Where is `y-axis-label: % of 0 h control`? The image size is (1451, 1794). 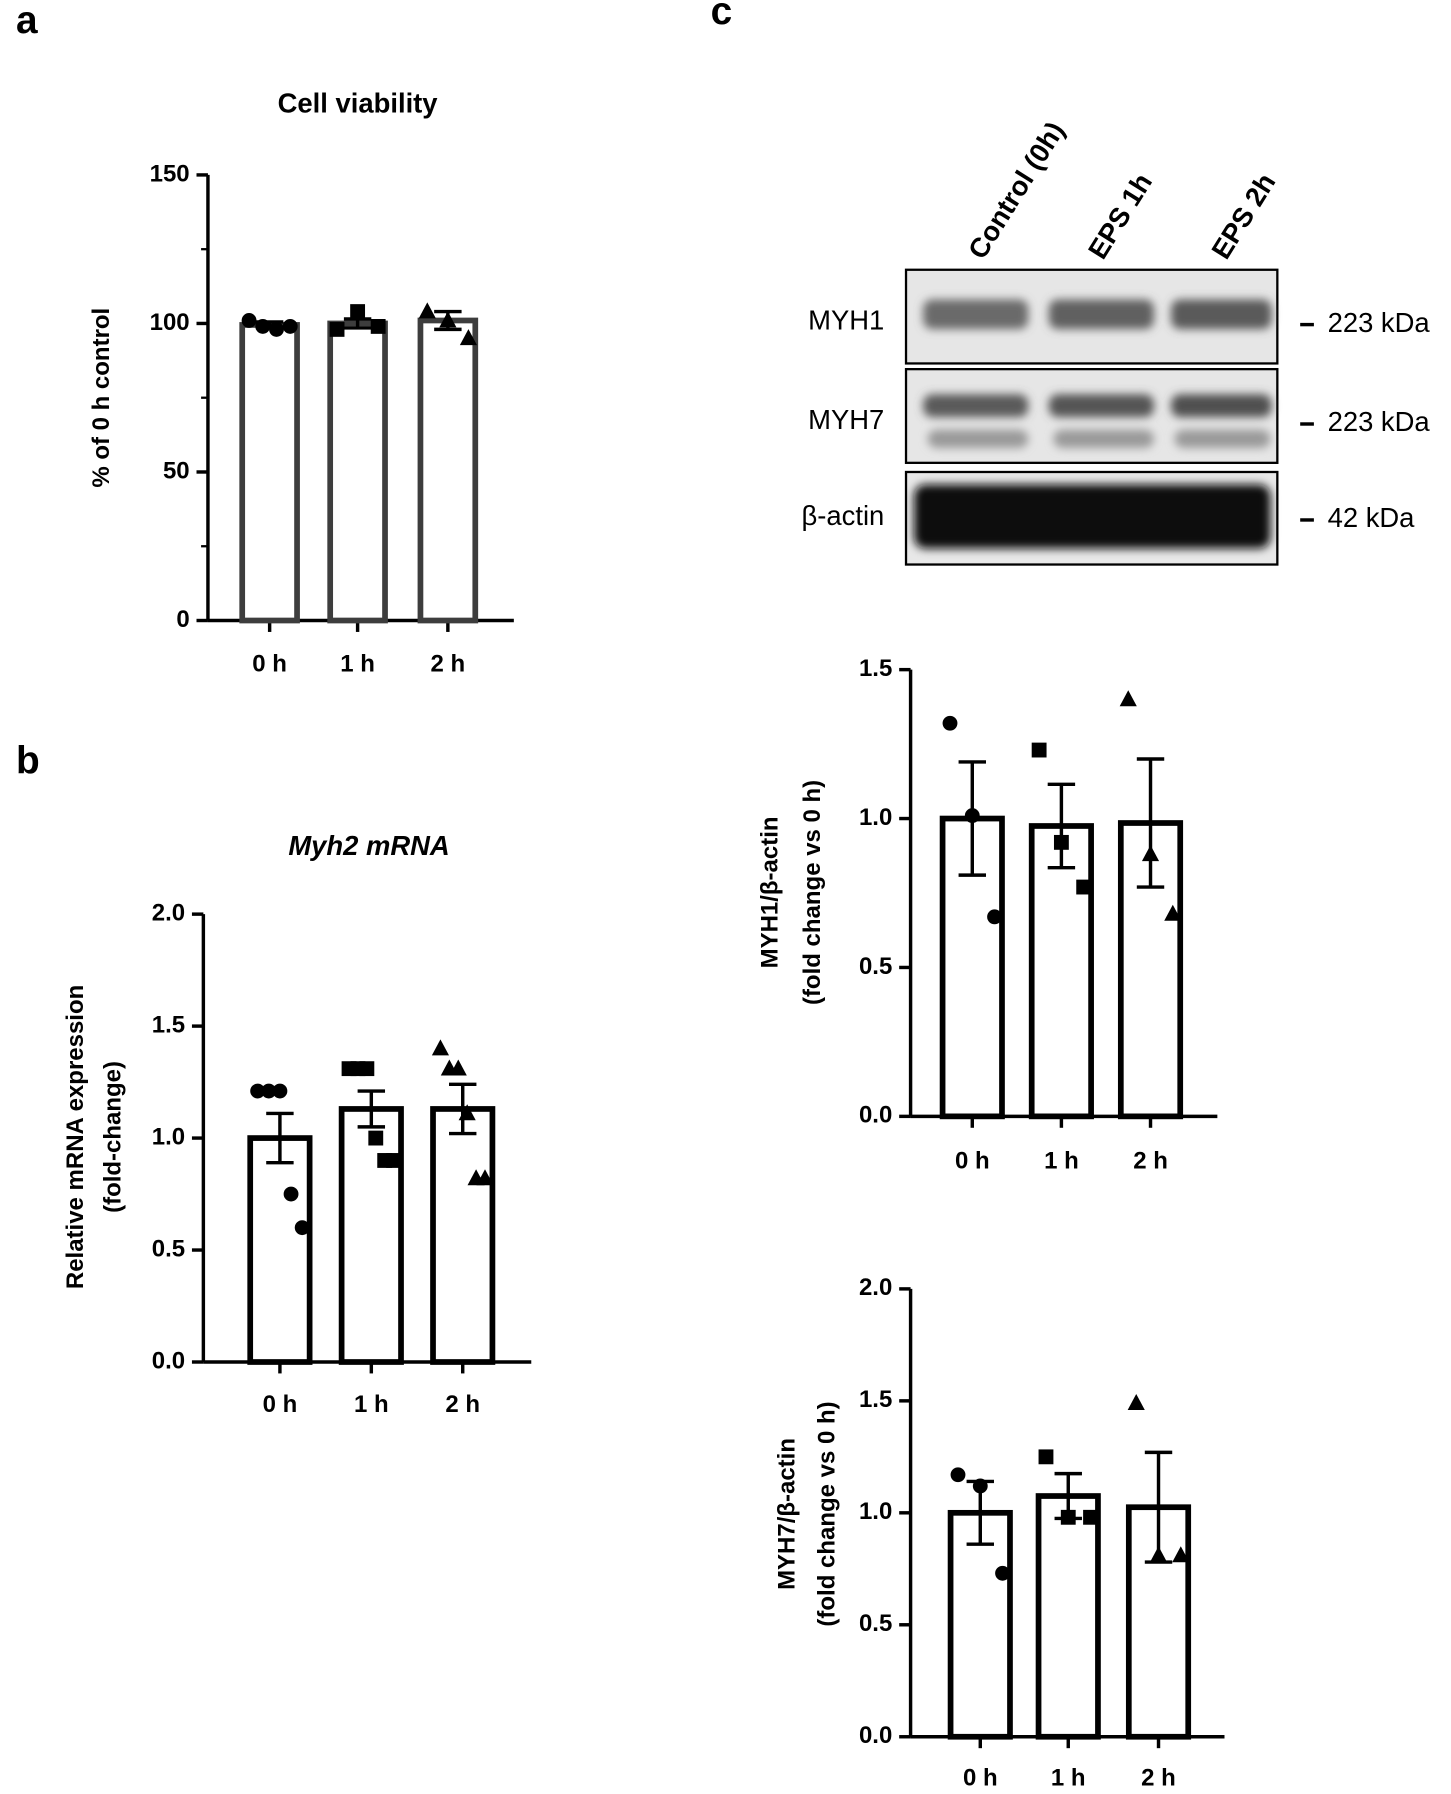
y-axis-label: % of 0 h control is located at coordinates (101, 398).